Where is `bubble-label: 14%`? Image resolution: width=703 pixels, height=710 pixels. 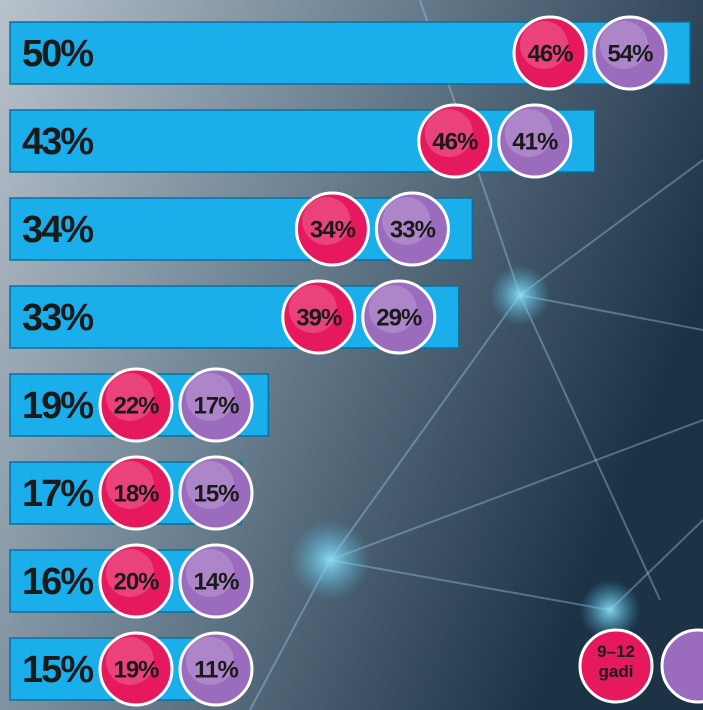 bubble-label: 14% is located at coordinates (216, 581).